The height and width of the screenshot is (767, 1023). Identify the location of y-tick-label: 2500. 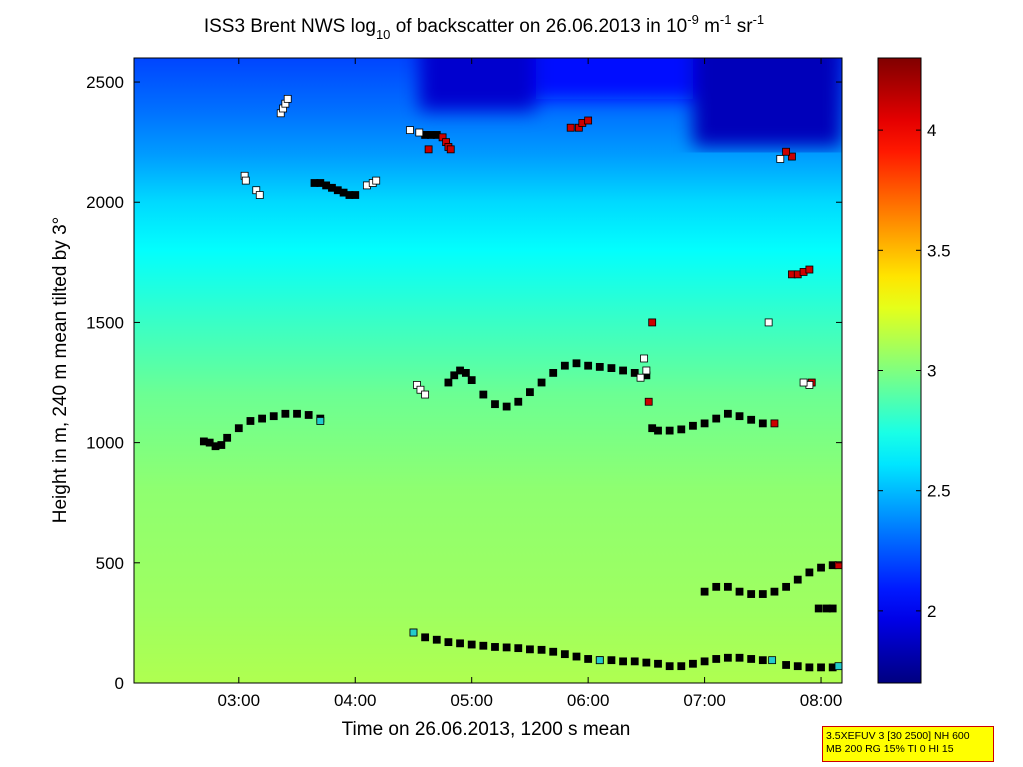
(105, 82).